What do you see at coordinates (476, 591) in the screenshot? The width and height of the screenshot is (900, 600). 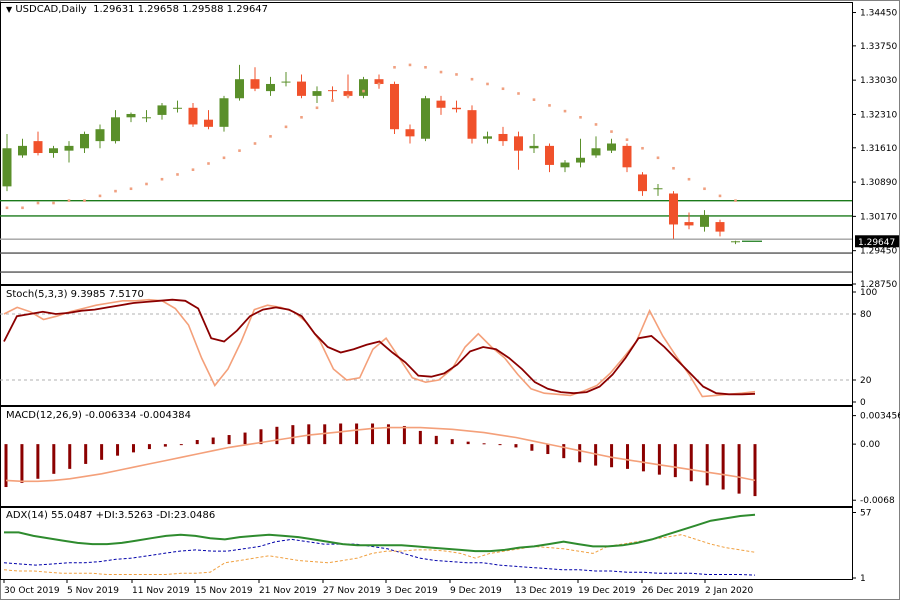 I see `x-tick-label: 9 Dec 2019` at bounding box center [476, 591].